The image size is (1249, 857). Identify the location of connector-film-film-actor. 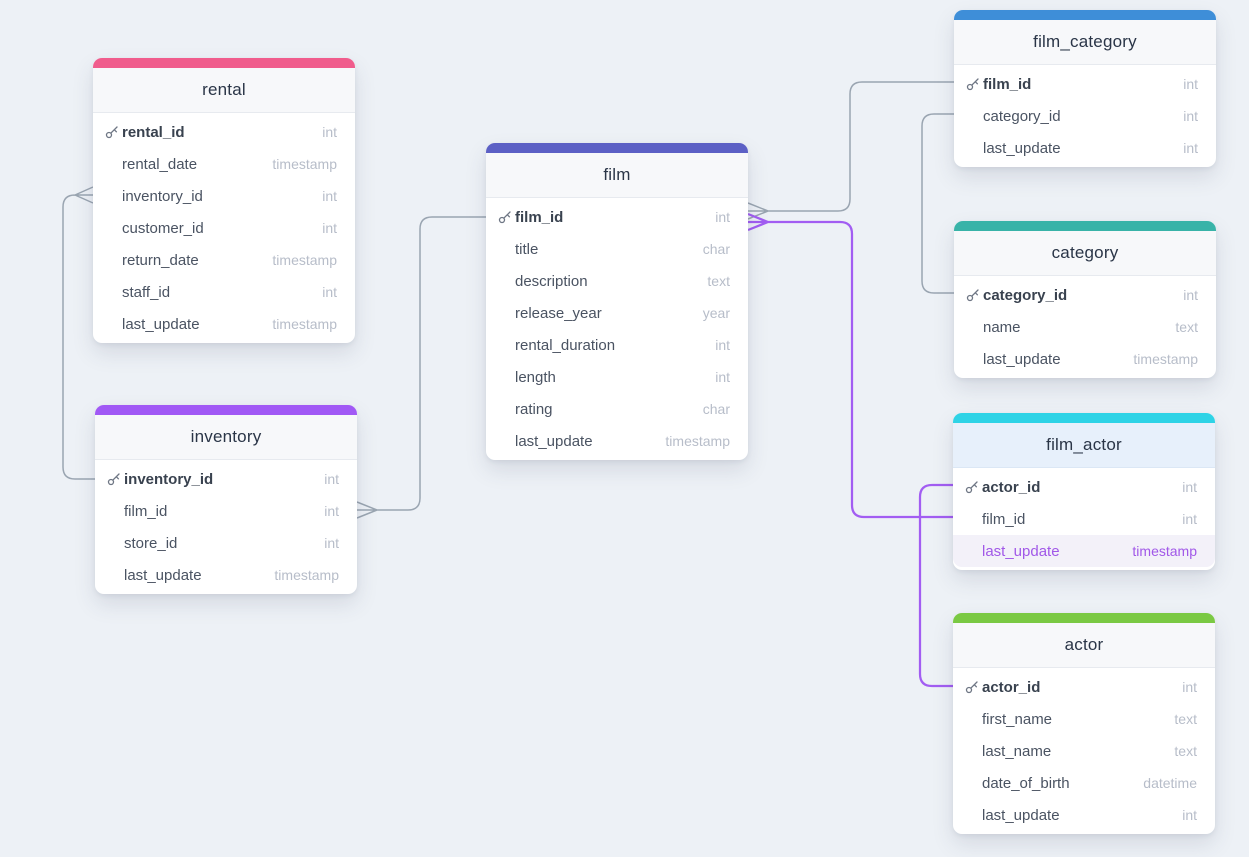
(850, 365).